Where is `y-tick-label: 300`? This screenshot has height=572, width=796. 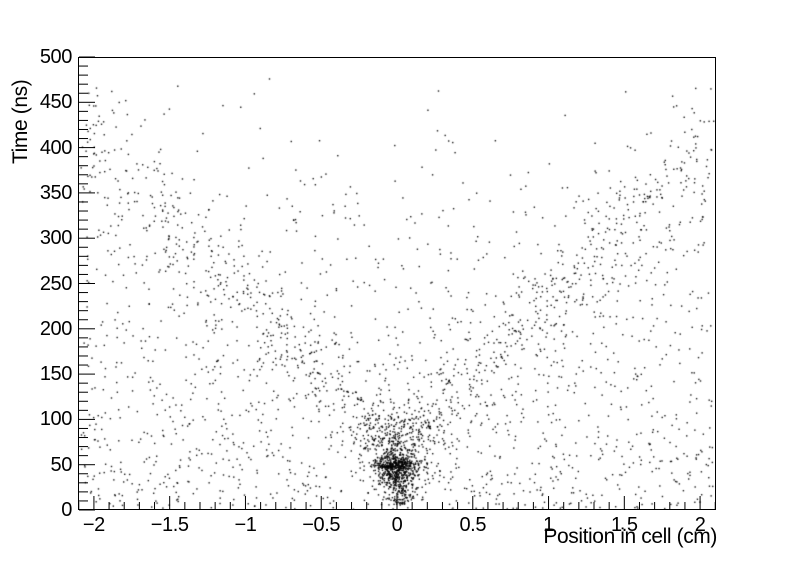
y-tick-label: 300 is located at coordinates (56, 238).